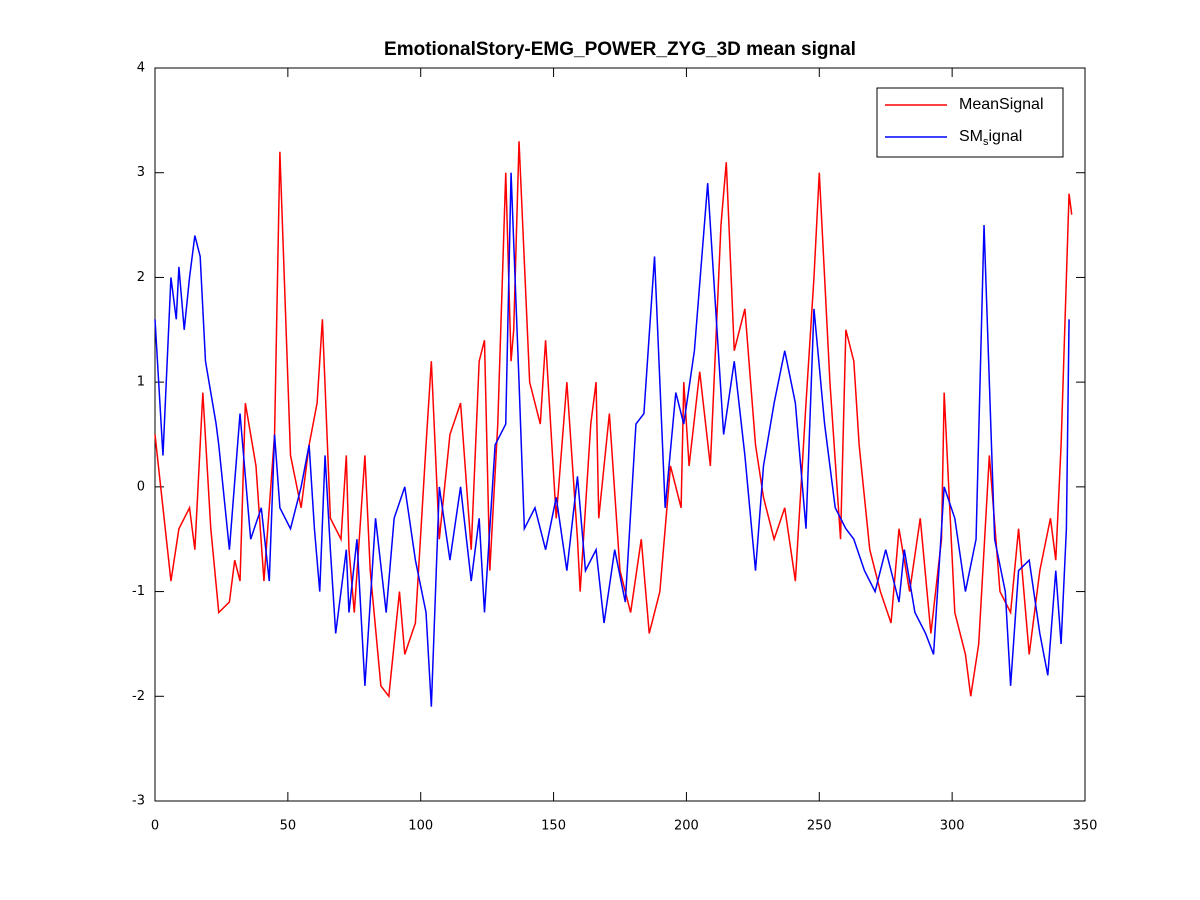  Describe the element at coordinates (138, 696) in the screenshot. I see `y-tick-label: -2` at that location.